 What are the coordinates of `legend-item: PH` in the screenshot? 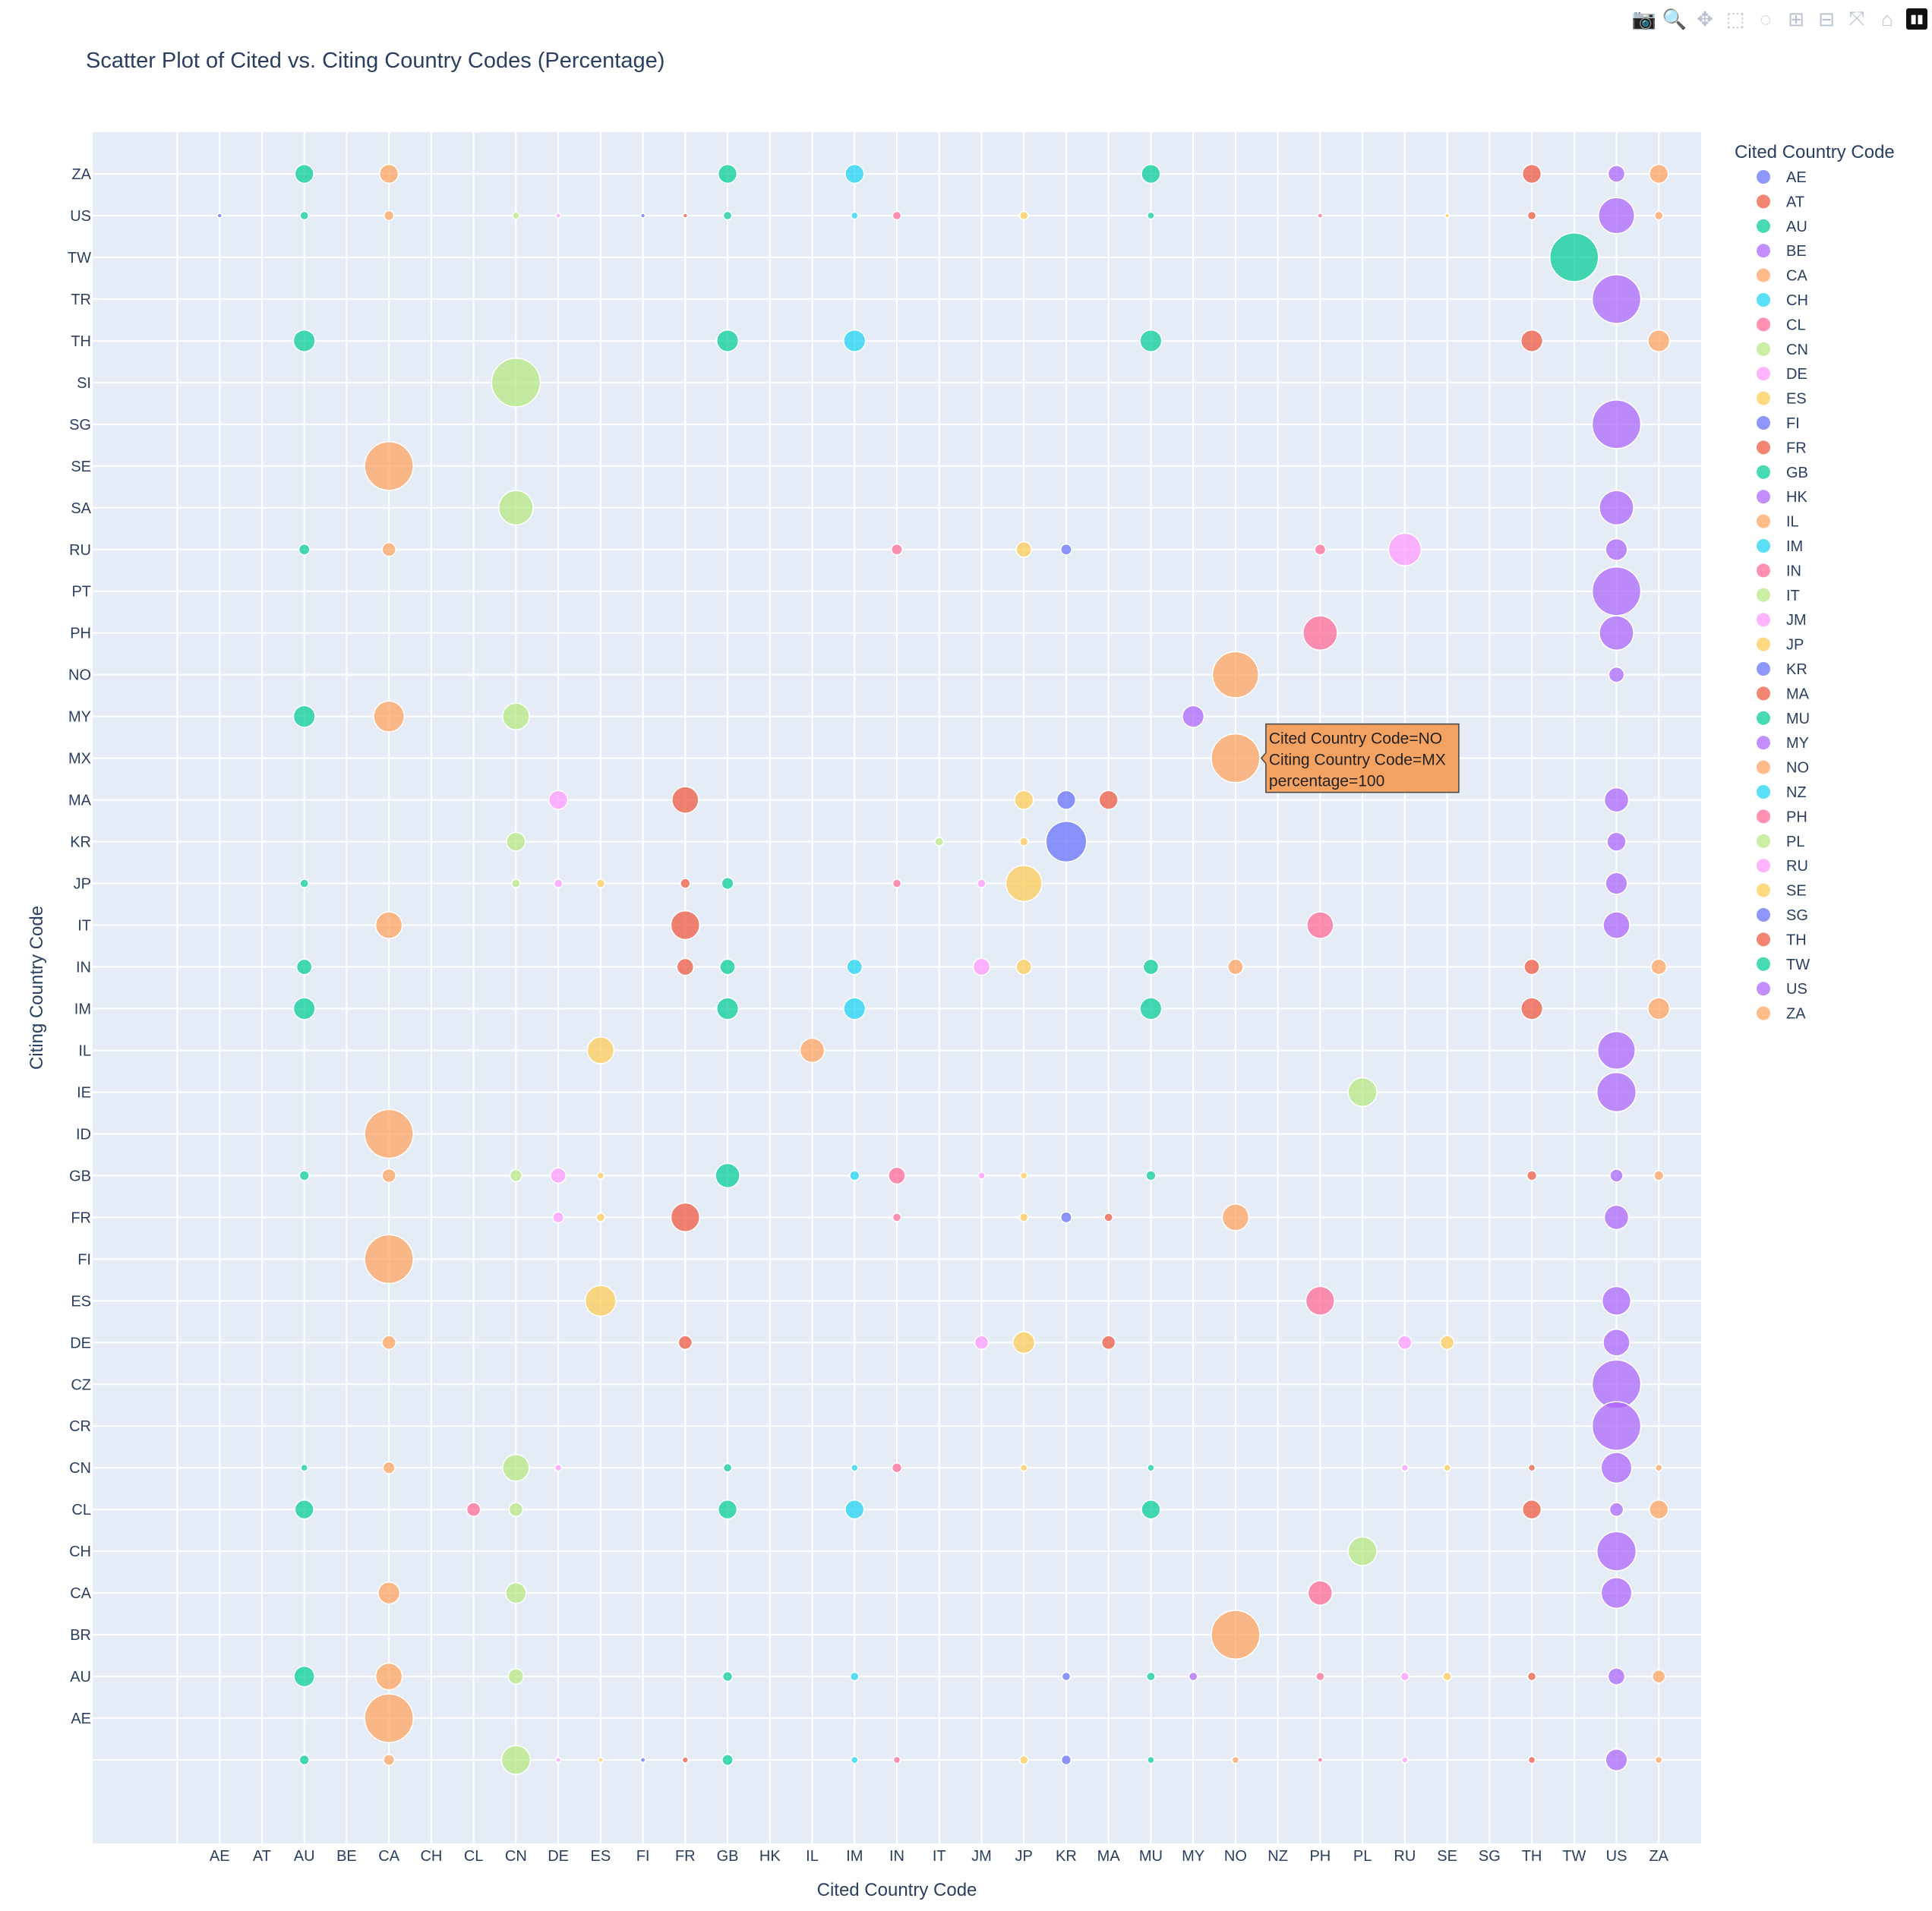 It's located at (1782, 817).